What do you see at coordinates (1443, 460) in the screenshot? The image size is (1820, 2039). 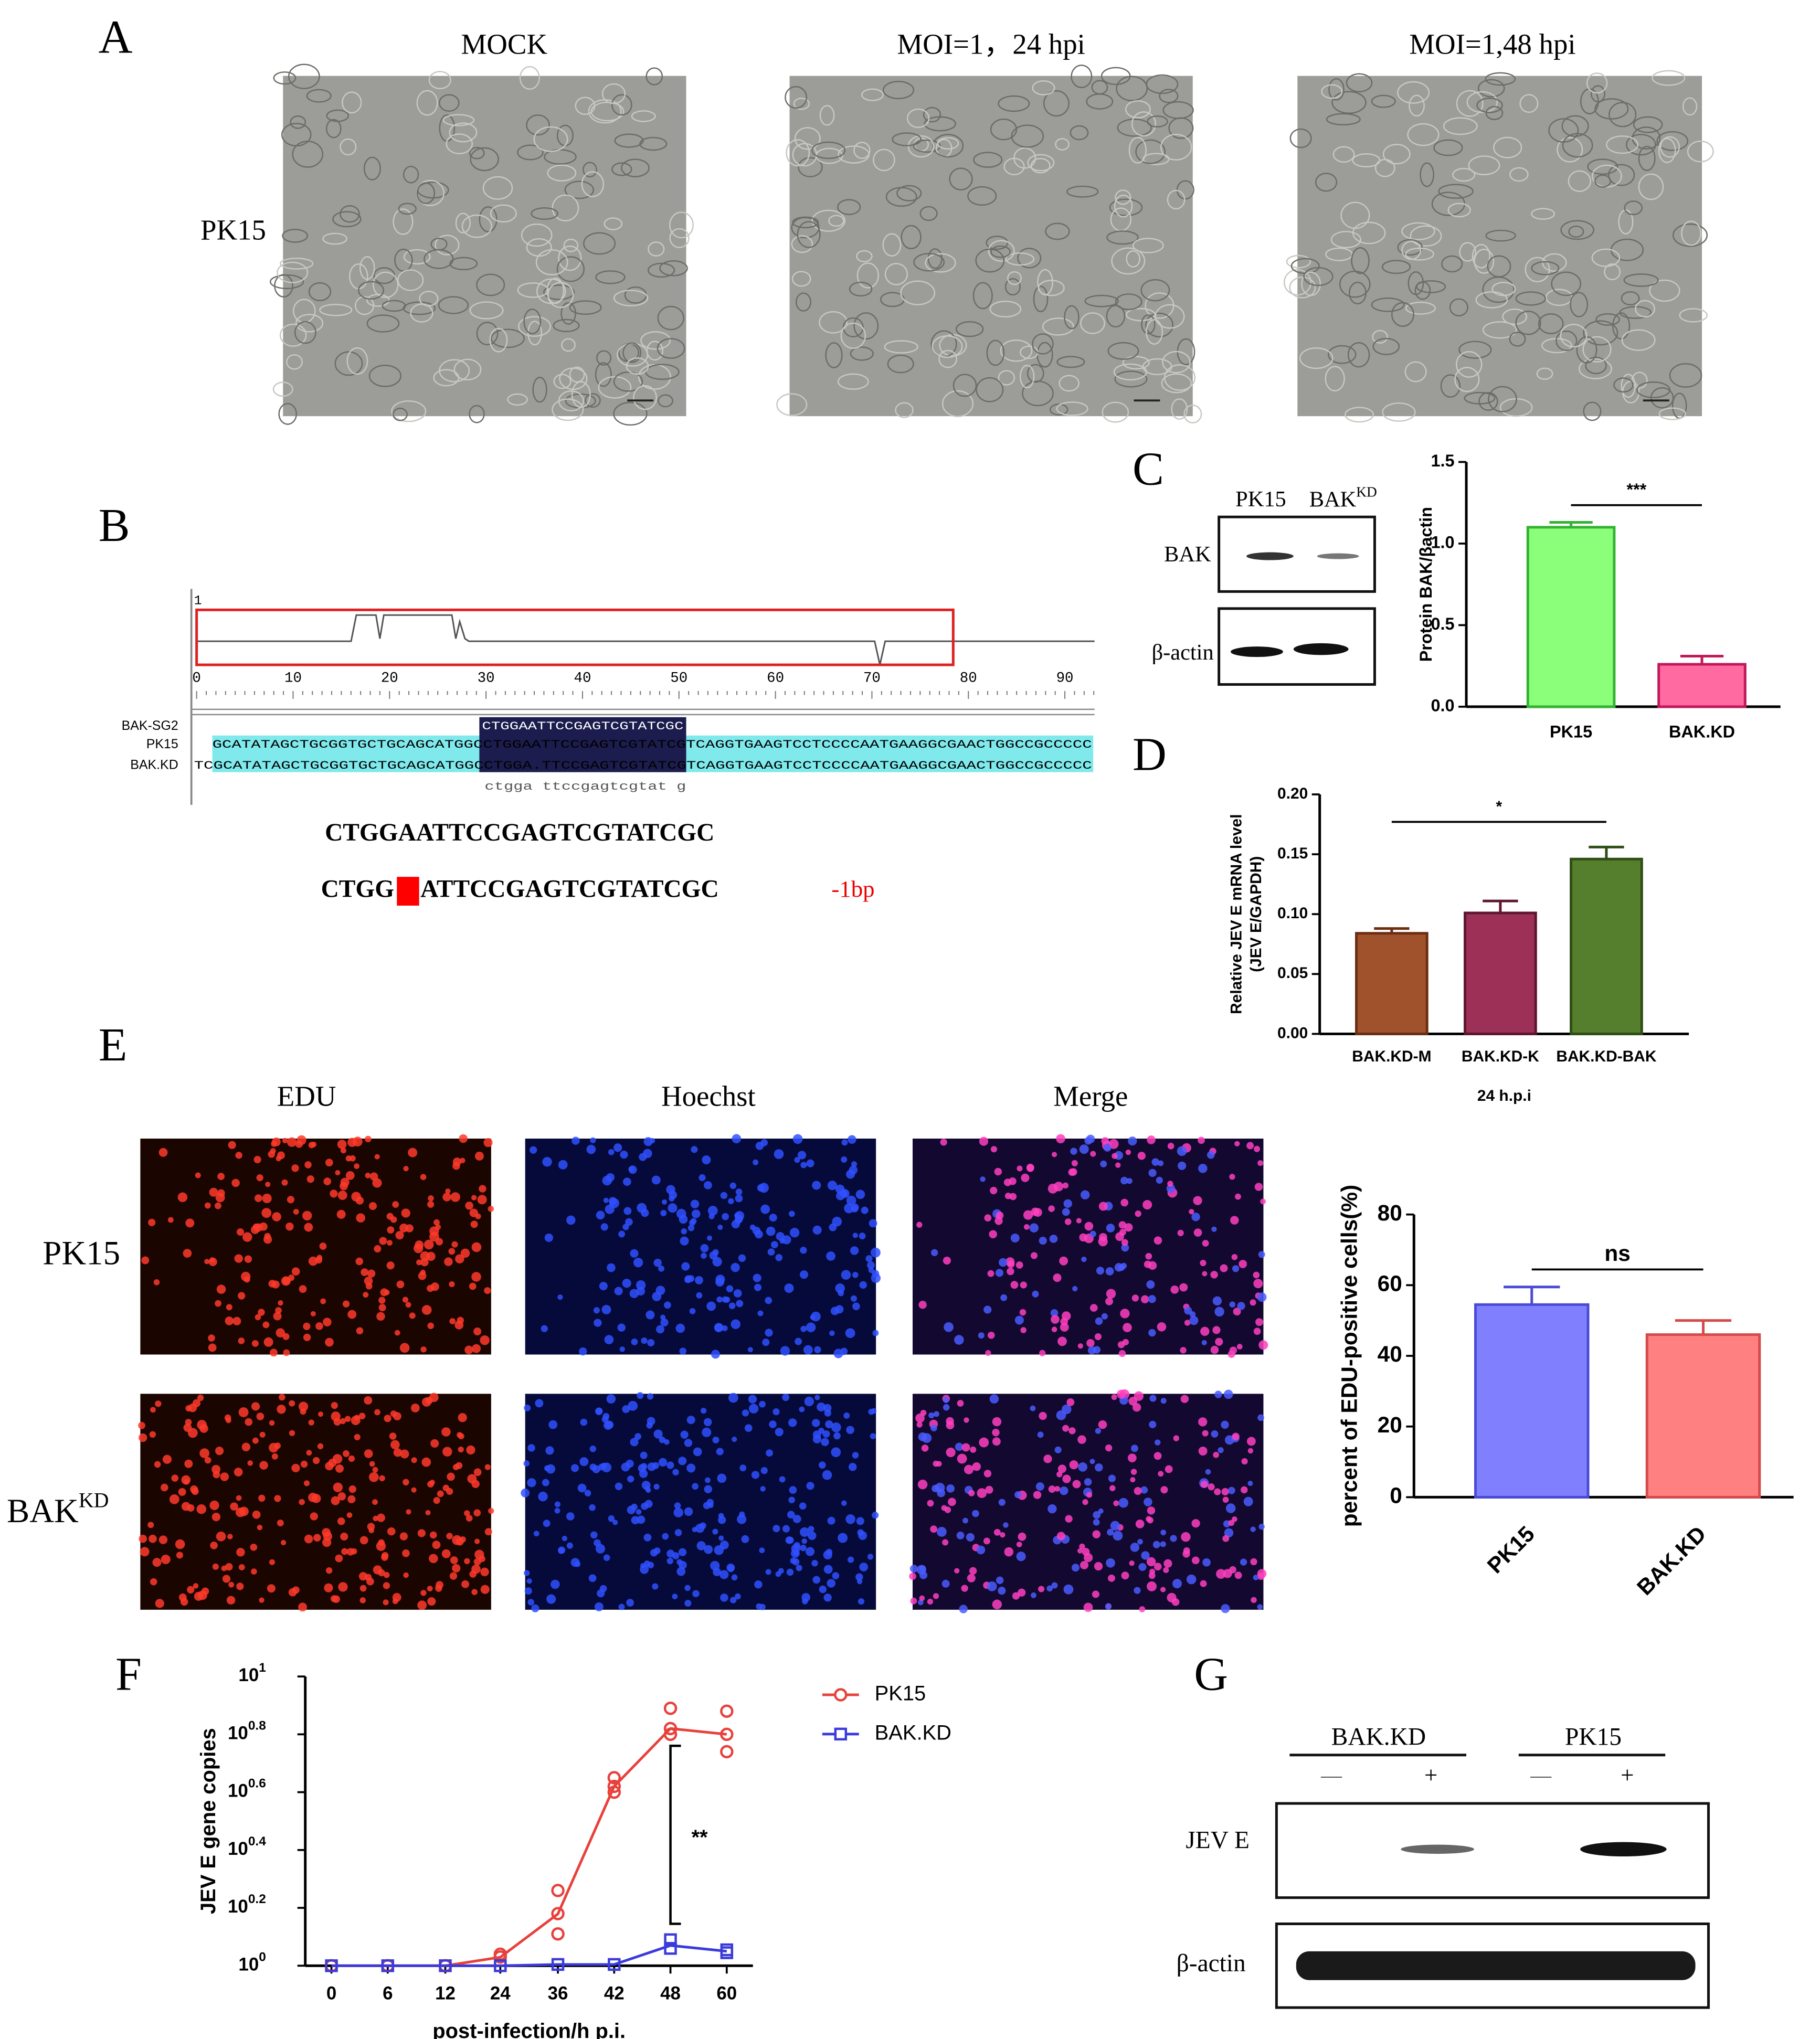 I see `y-tick-label: 1.5` at bounding box center [1443, 460].